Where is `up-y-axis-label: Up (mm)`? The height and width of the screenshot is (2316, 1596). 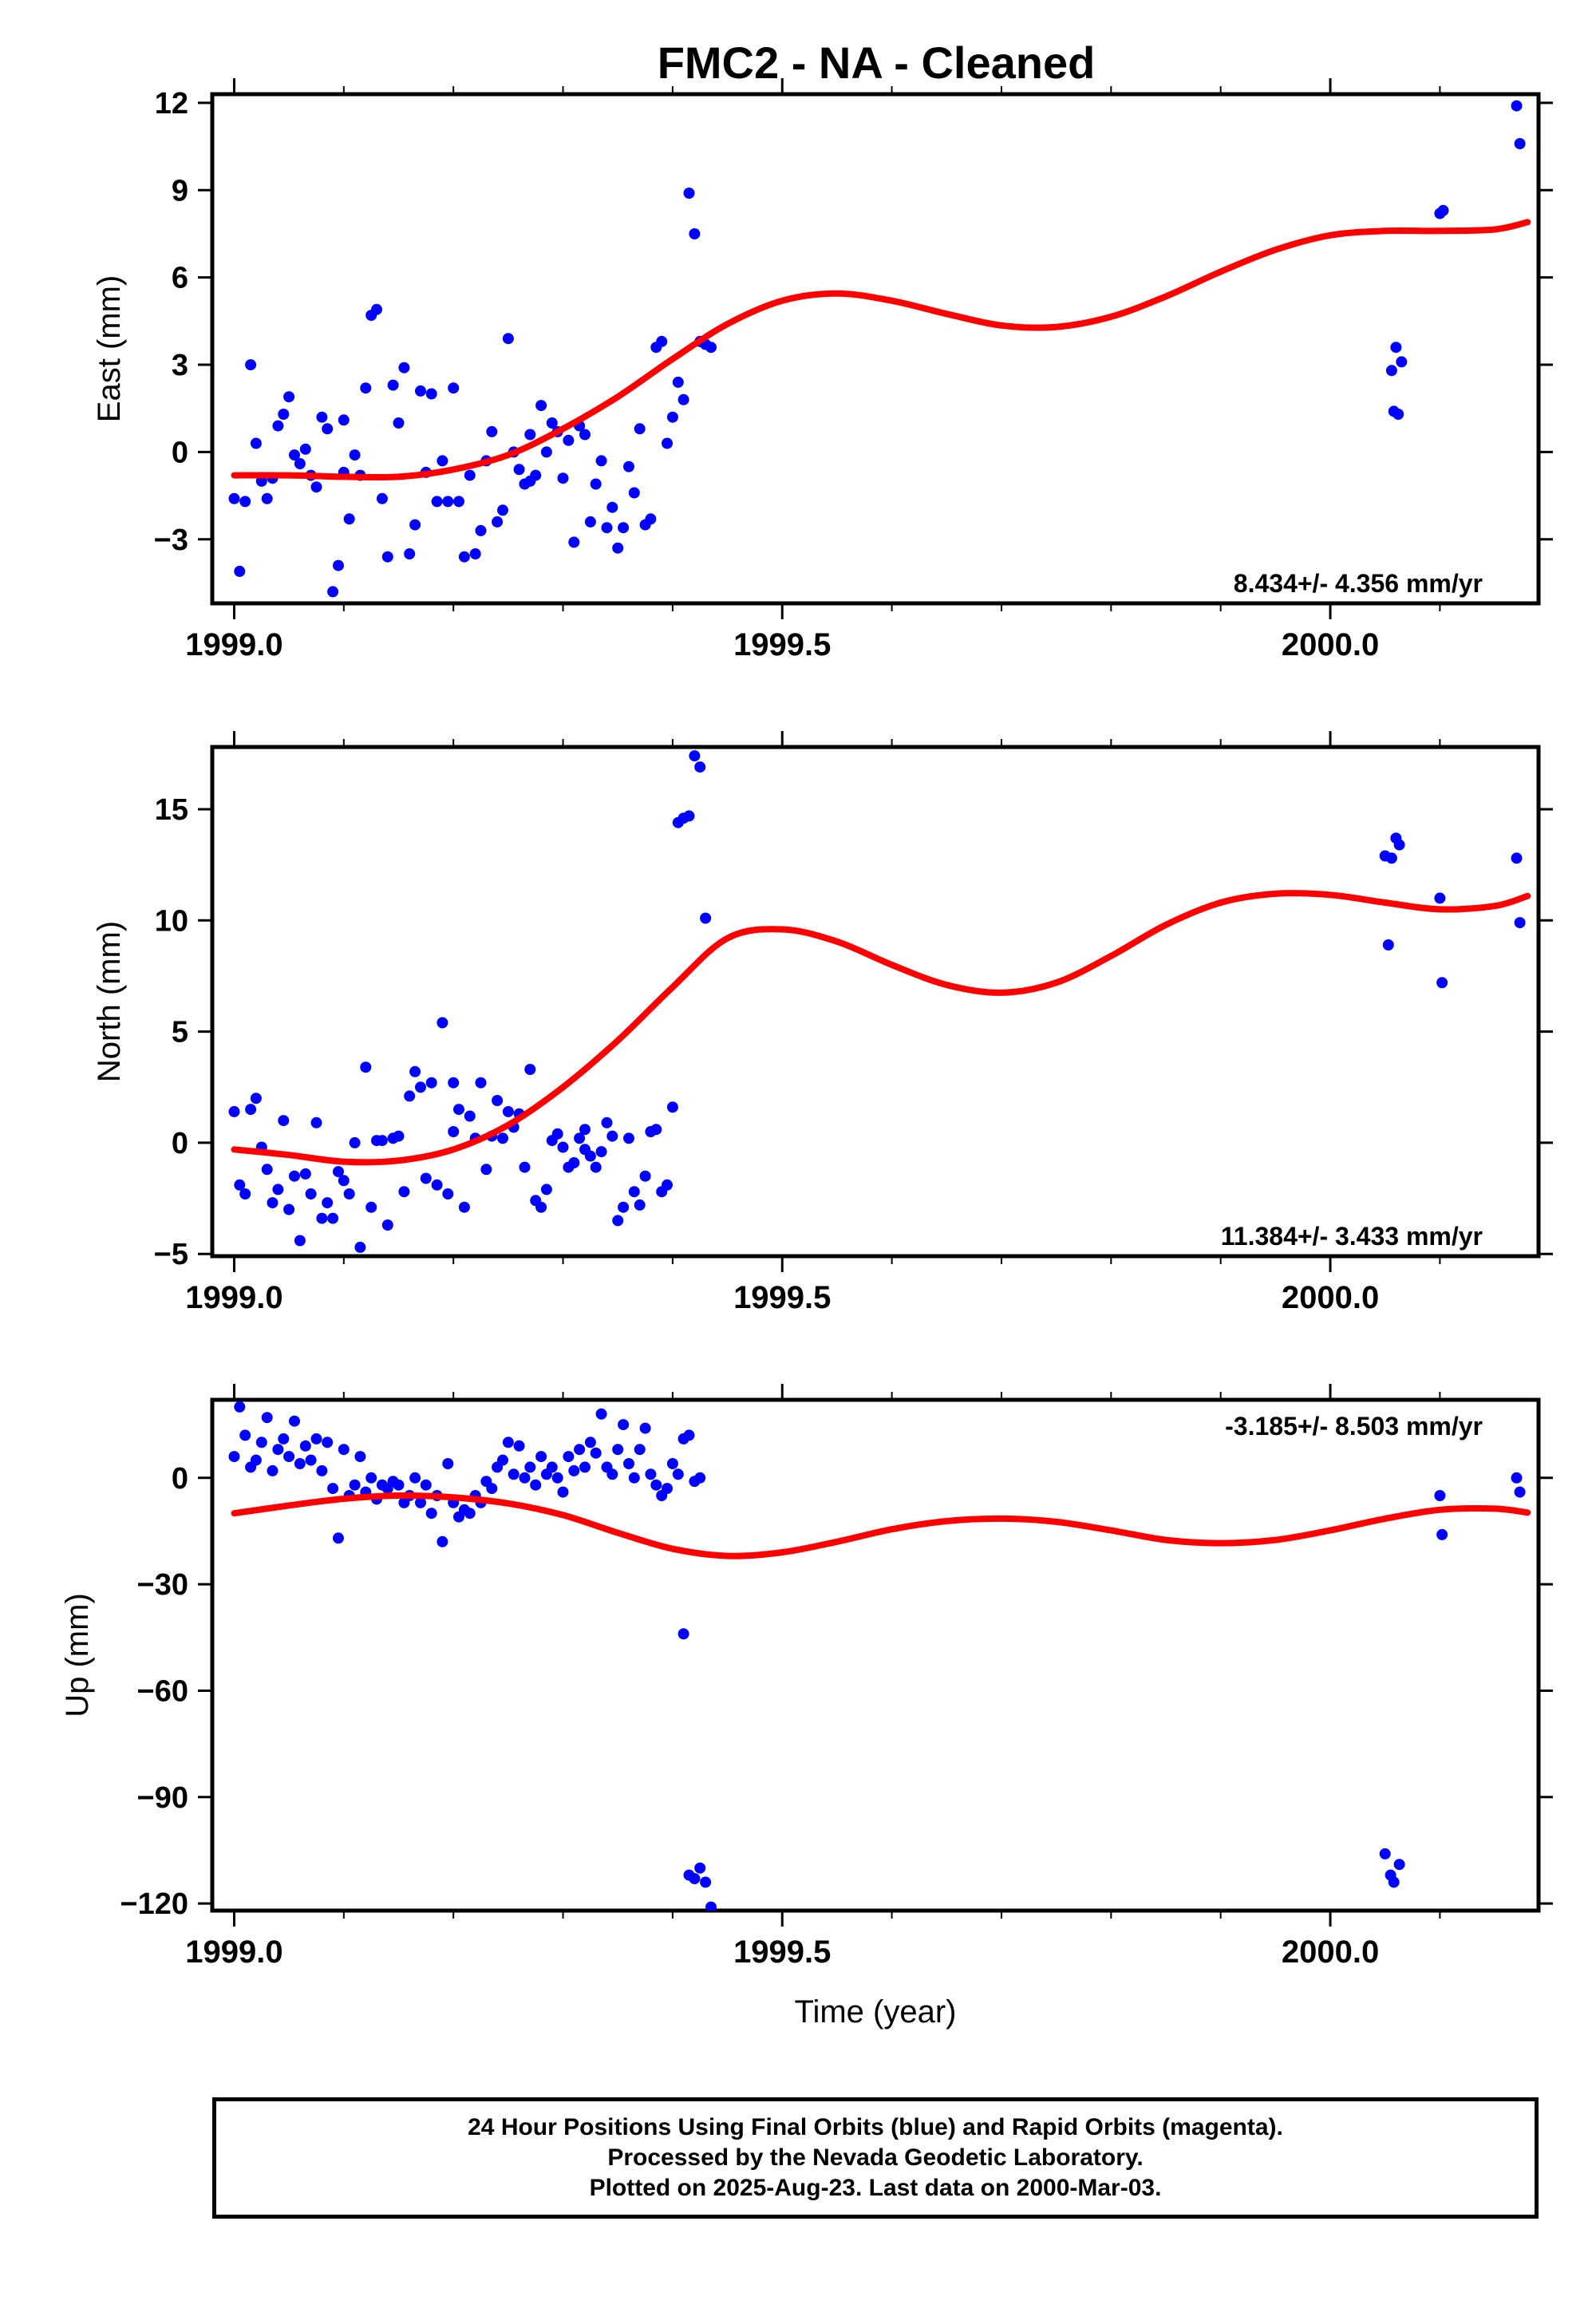 up-y-axis-label: Up (mm) is located at coordinates (77, 1655).